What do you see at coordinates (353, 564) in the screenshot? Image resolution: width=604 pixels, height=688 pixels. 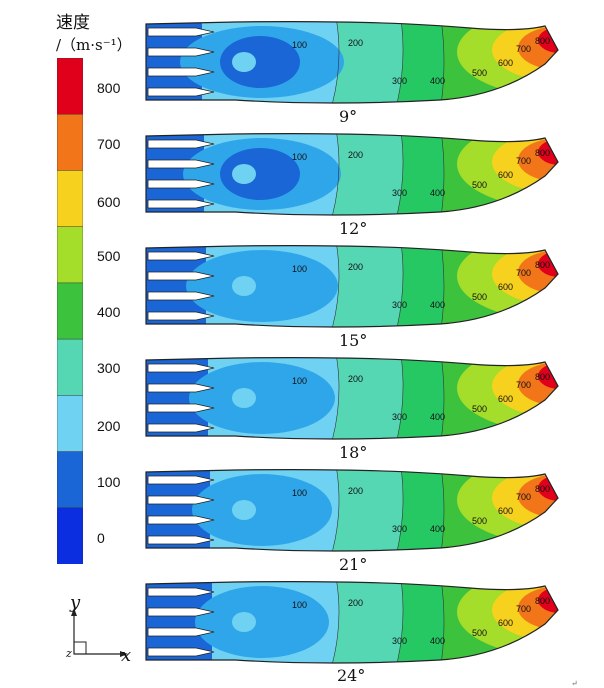 I see `angle-label-21: 21°` at bounding box center [353, 564].